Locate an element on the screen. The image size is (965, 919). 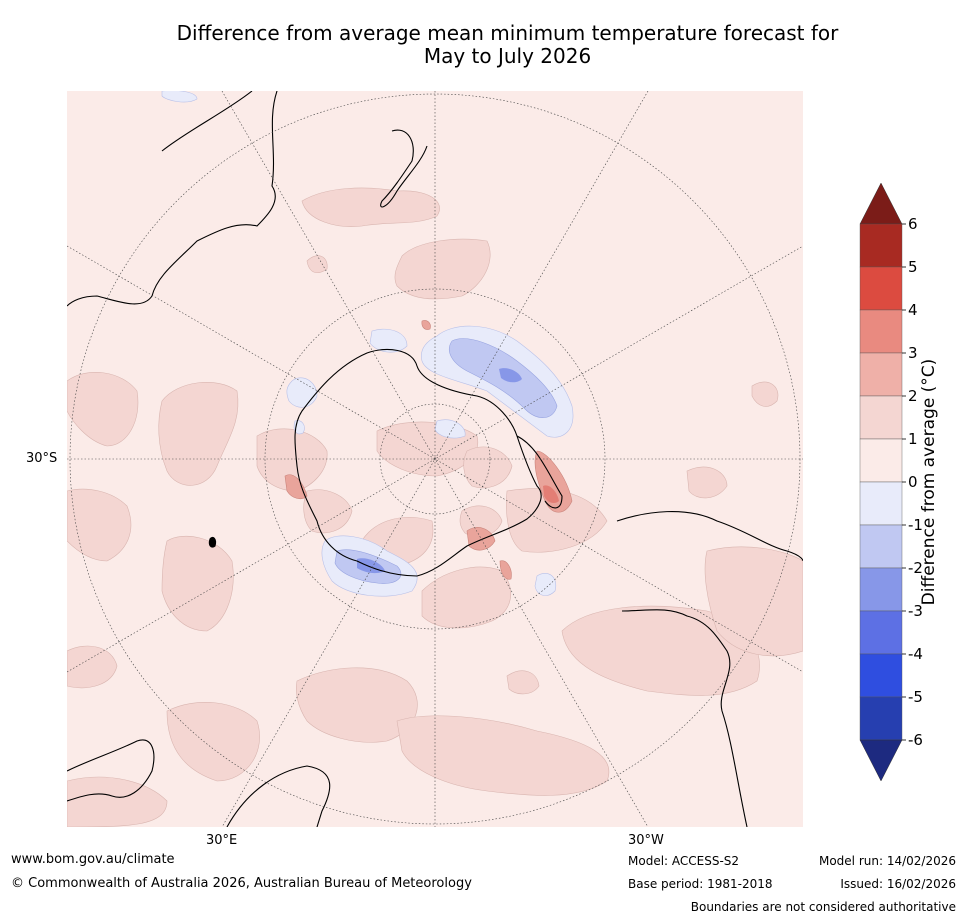
colorbar-tick-label: 2 is located at coordinates (913, 396).